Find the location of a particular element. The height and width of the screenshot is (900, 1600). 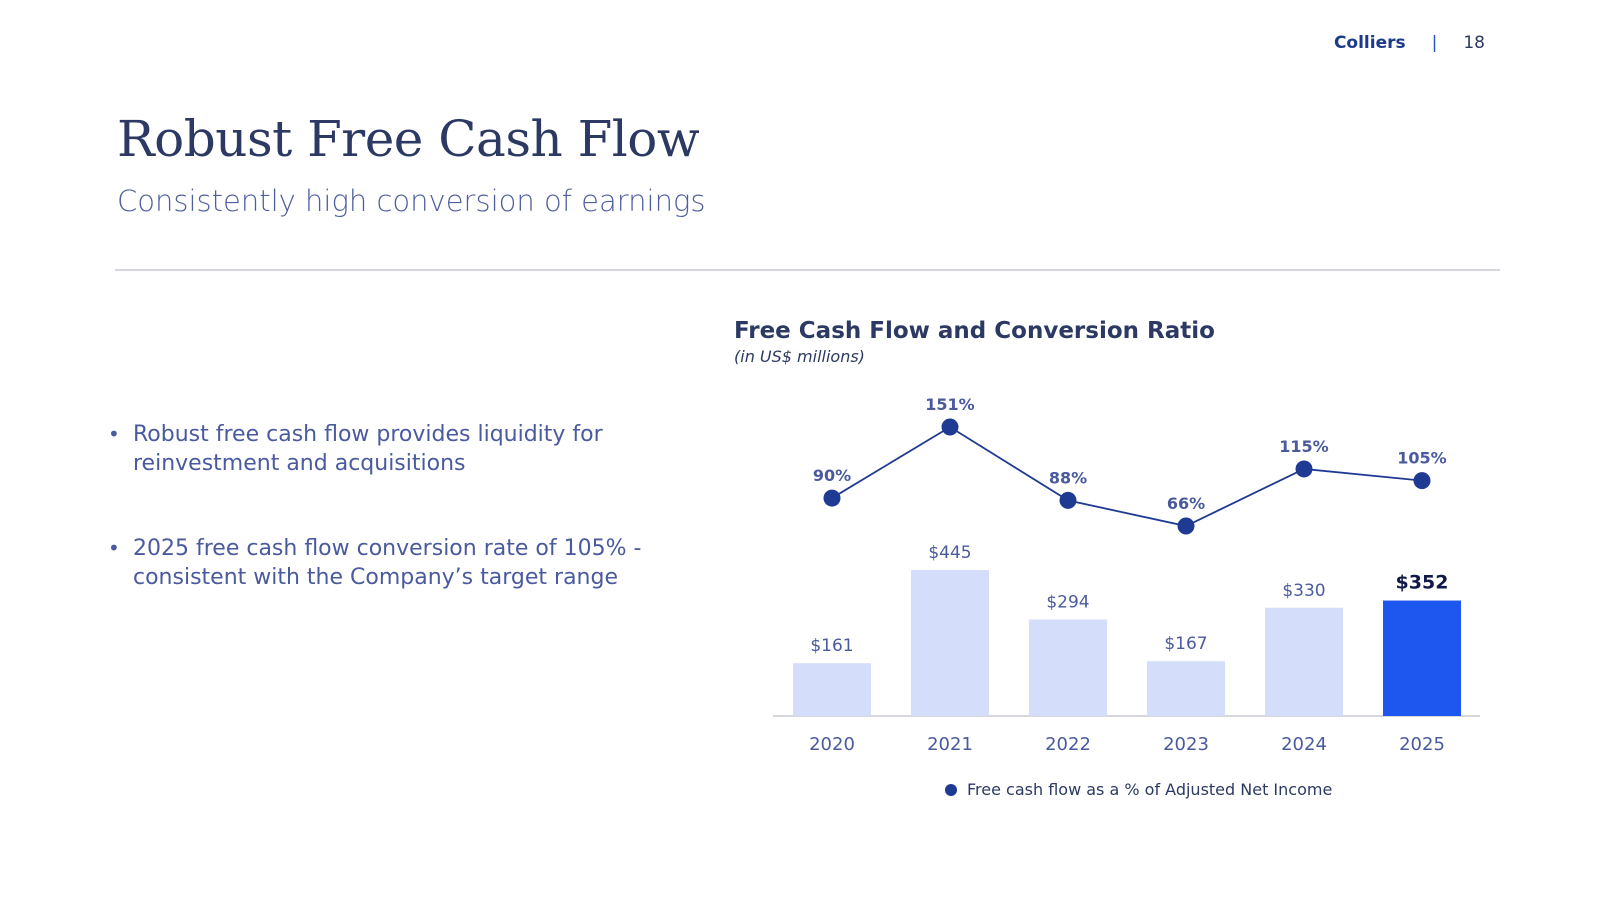

page-title: Robust Free Cash Flow is located at coordinates (408, 139).